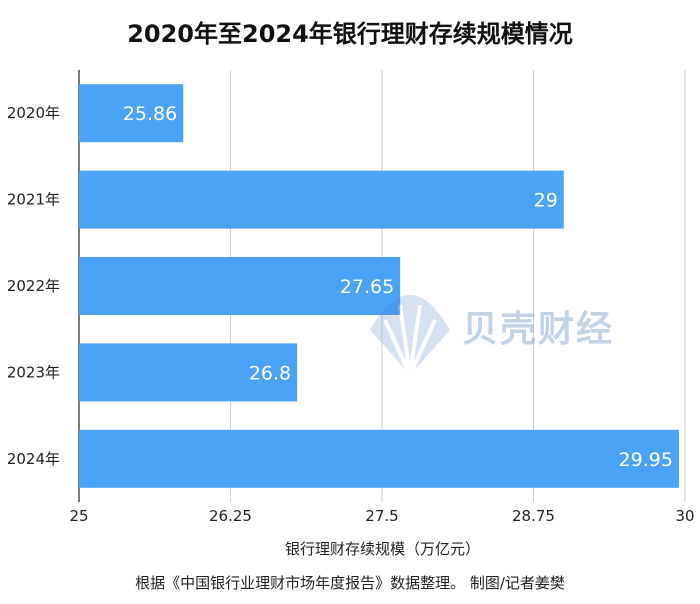 Image resolution: width=700 pixels, height=604 pixels. I want to click on bar-value-label: 29, so click(546, 201).